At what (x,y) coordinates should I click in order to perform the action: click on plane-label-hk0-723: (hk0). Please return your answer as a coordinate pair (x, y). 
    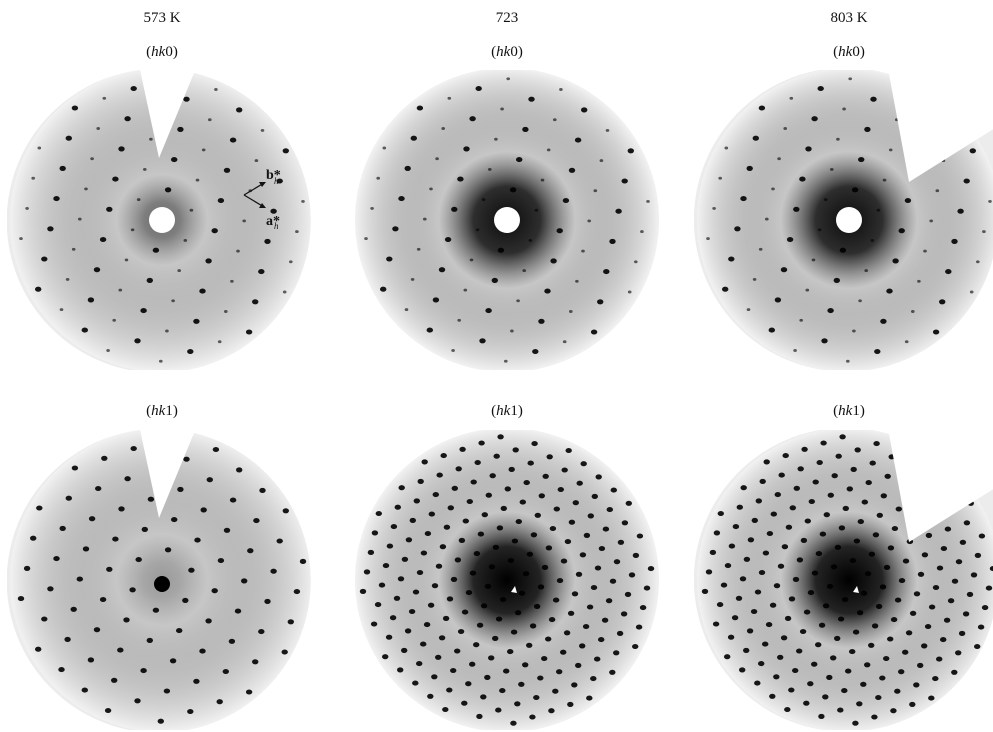
    Looking at the image, I should click on (507, 52).